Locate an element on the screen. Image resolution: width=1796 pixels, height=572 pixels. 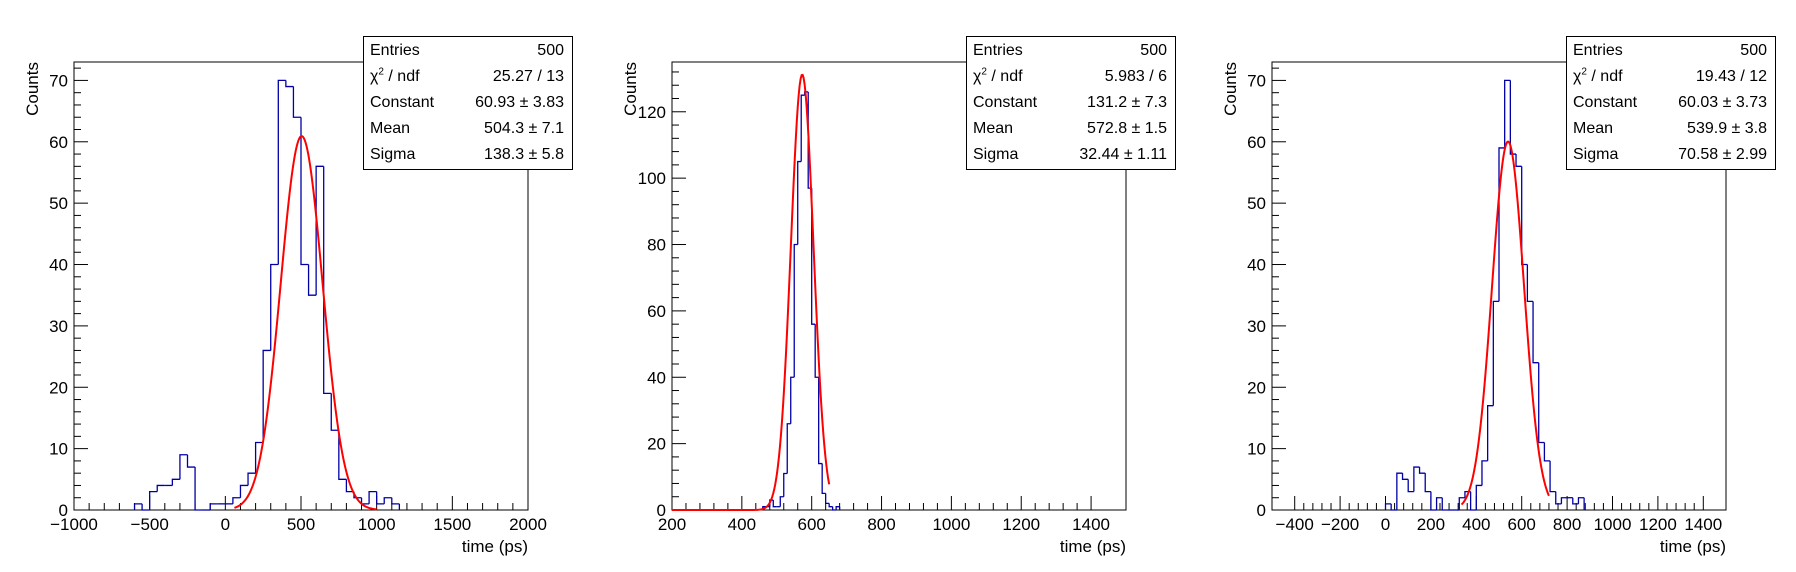
stats-value: 70.58 ± 2.99 is located at coordinates (1722, 154).